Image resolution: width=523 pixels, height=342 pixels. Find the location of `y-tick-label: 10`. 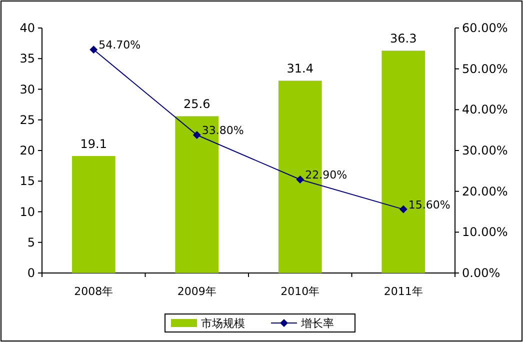

y-tick-label: 10 is located at coordinates (27, 211).